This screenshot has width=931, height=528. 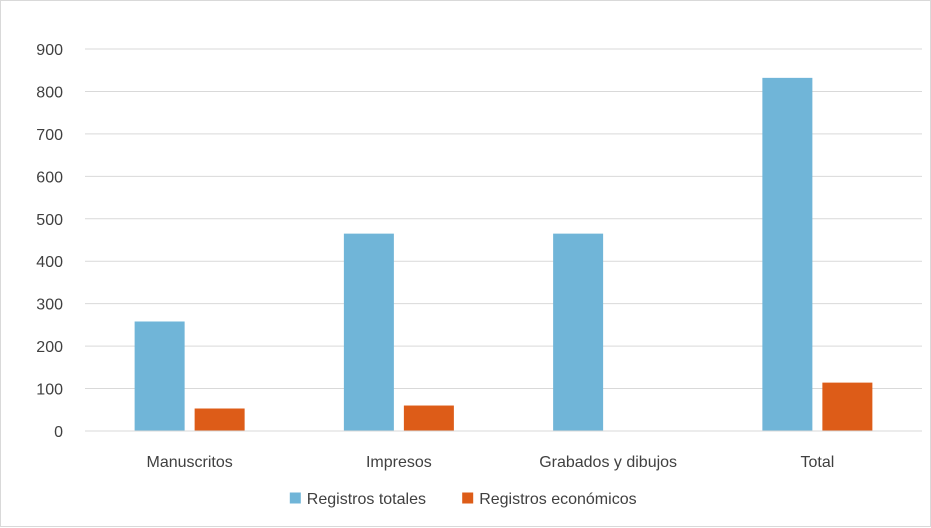 I want to click on legend-item-registros-totales: Registros totales, so click(x=357, y=499).